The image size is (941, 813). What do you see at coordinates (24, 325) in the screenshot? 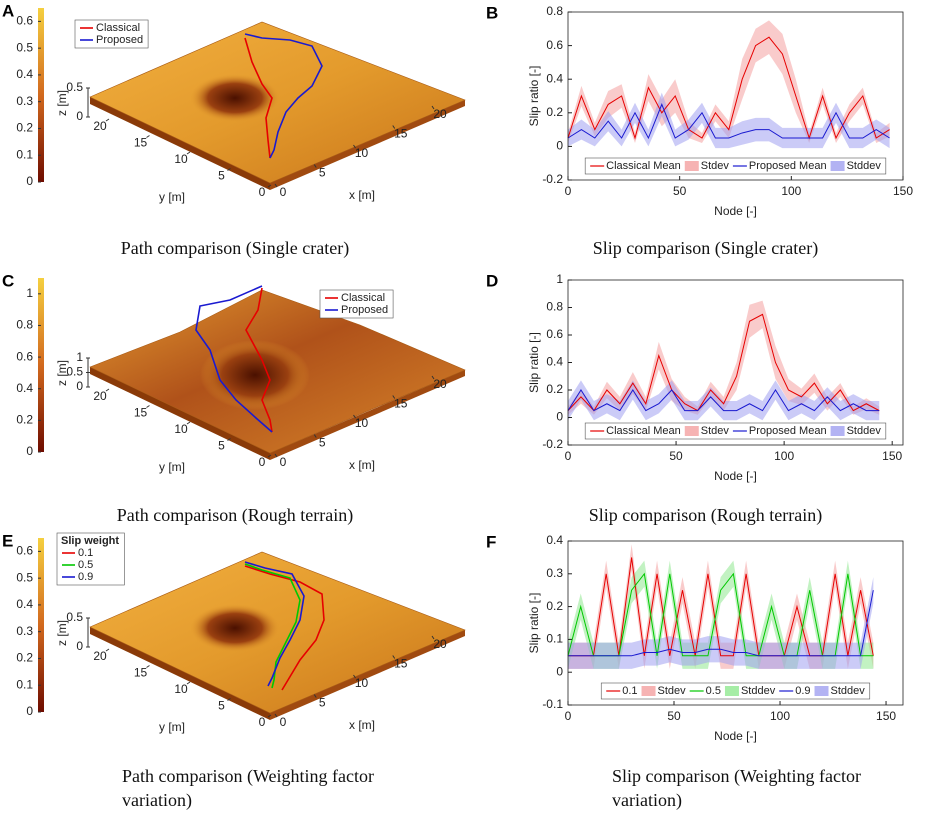
I see `colorbar-tick-label: 0.8` at bounding box center [24, 325].